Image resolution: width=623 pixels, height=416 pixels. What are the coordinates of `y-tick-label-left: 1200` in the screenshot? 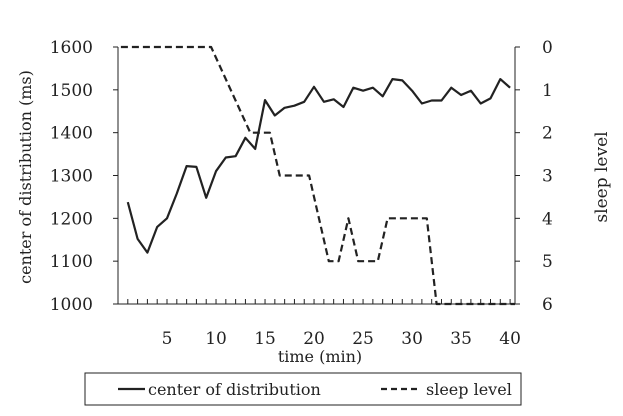 It's located at (71, 219).